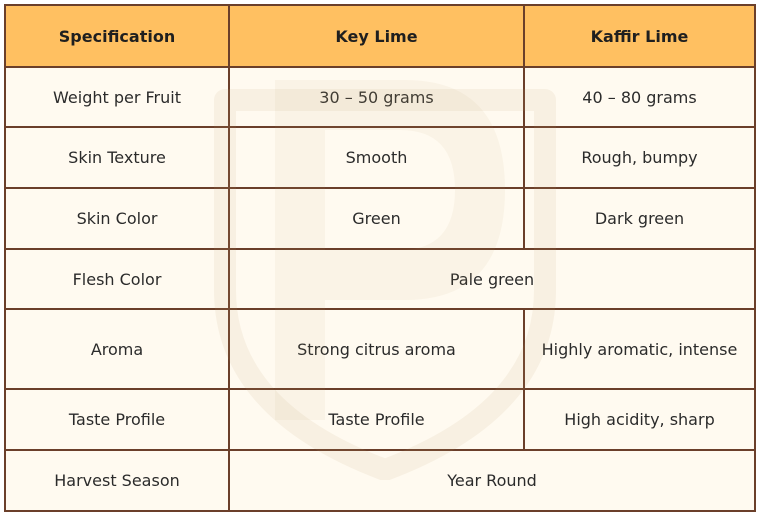  Describe the element at coordinates (117, 36) in the screenshot. I see `header-specification: Specification` at that location.